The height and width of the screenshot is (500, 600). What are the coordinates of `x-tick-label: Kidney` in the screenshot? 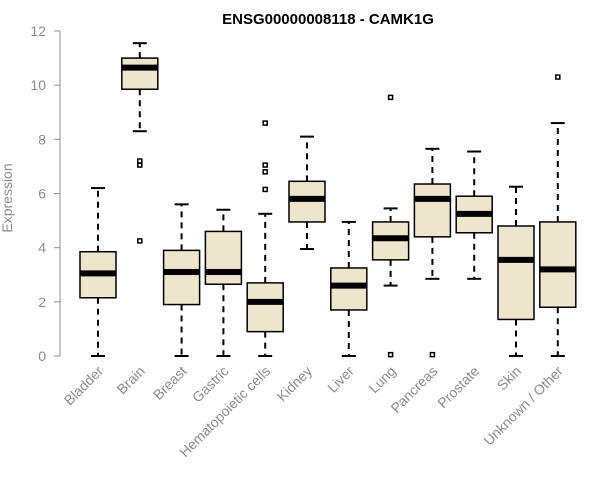 It's located at (295, 384).